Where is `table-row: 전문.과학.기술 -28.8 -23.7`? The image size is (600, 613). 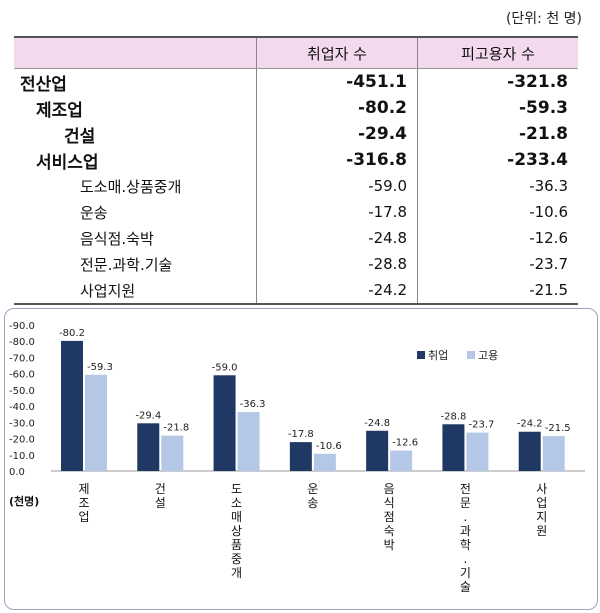
table-row: 전문.과학.기술 -28.8 -23.7 is located at coordinates (296, 264).